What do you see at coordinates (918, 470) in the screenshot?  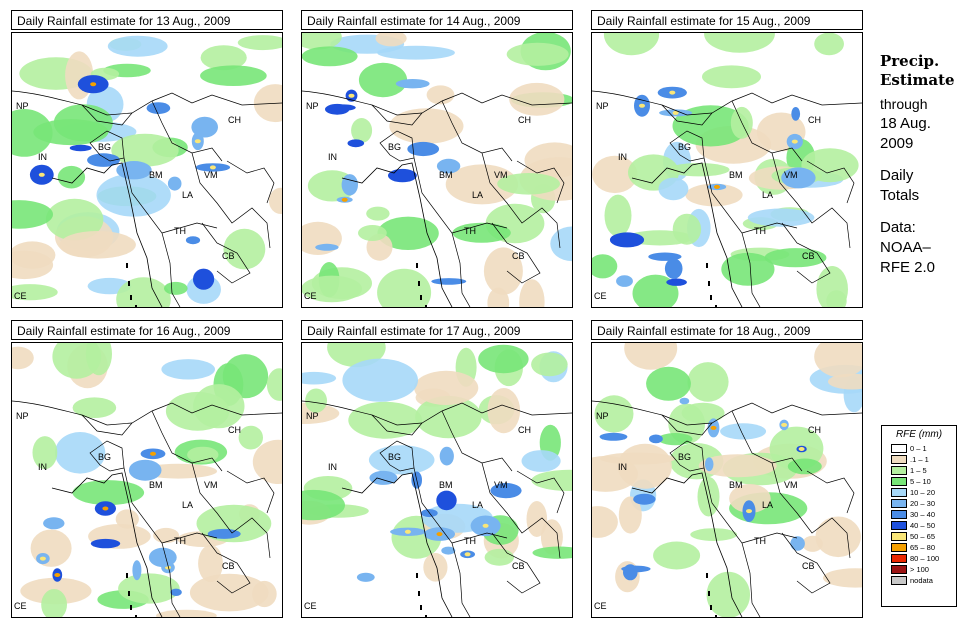 I see `legend-label: 1 – 5` at bounding box center [918, 470].